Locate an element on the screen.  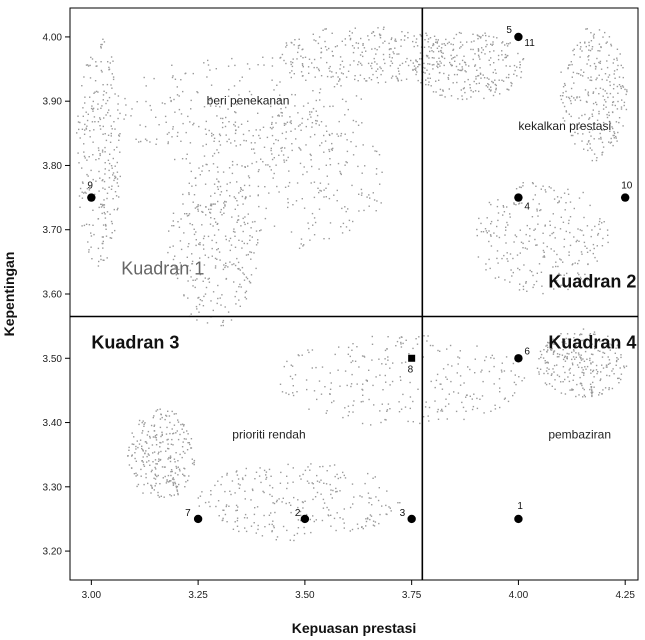
quadrant-label: Kuadran 4 is located at coordinates (592, 343).